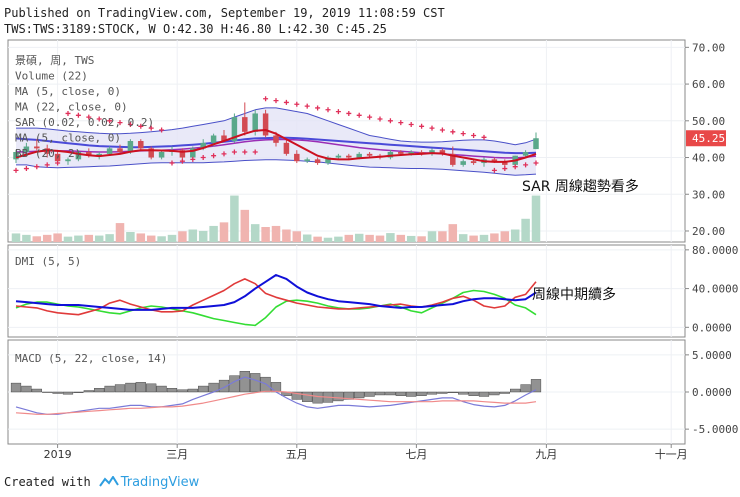  I want to click on tradingview-brand: TradingView, so click(160, 482).